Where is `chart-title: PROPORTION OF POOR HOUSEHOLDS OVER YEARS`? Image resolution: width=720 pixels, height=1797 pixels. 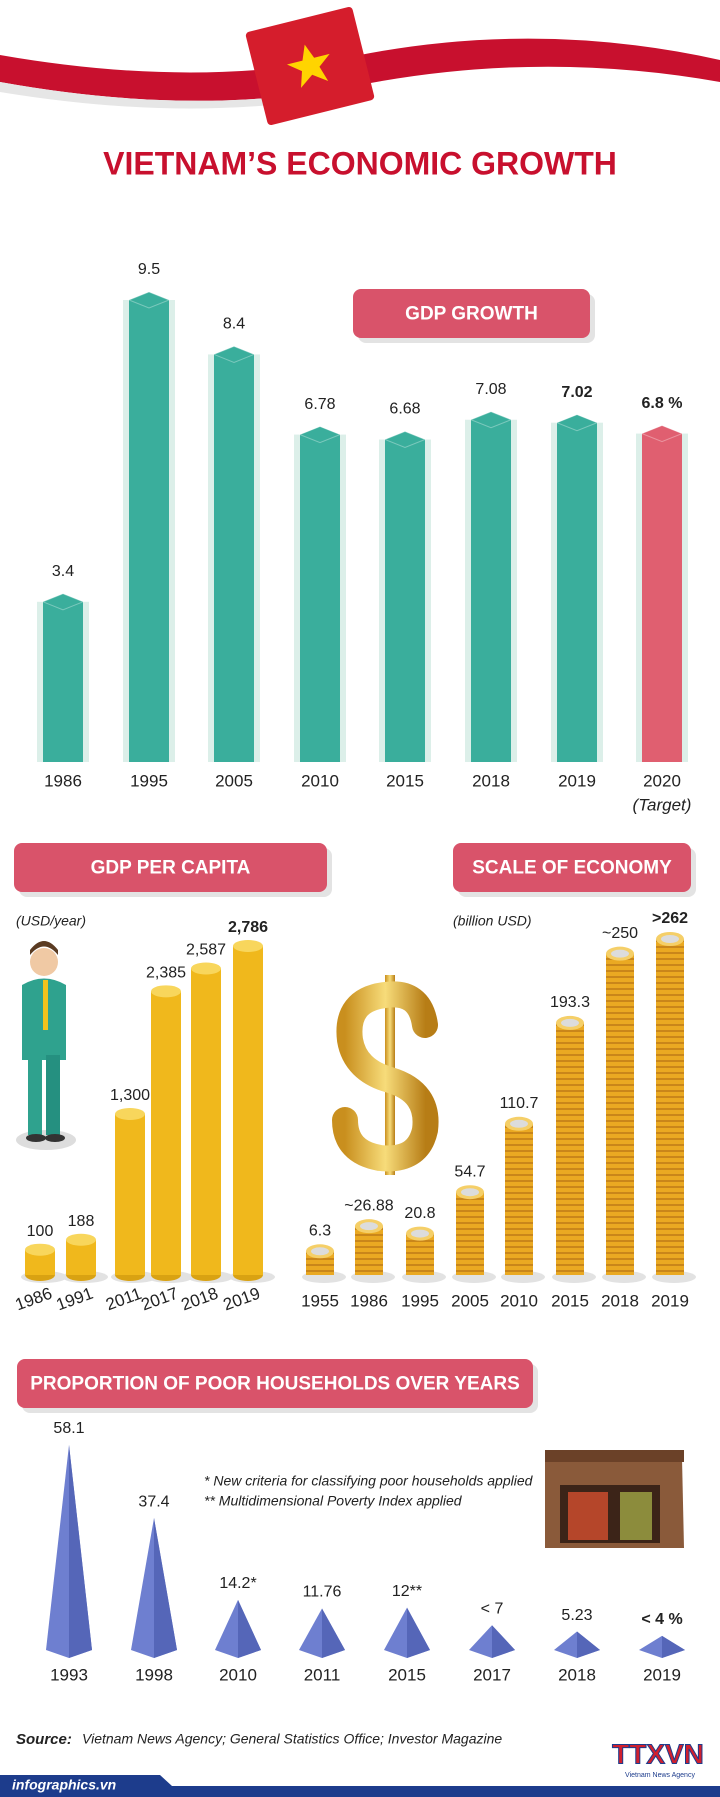
chart-title: PROPORTION OF POOR HOUSEHOLDS OVER YEARS is located at coordinates (275, 1384).